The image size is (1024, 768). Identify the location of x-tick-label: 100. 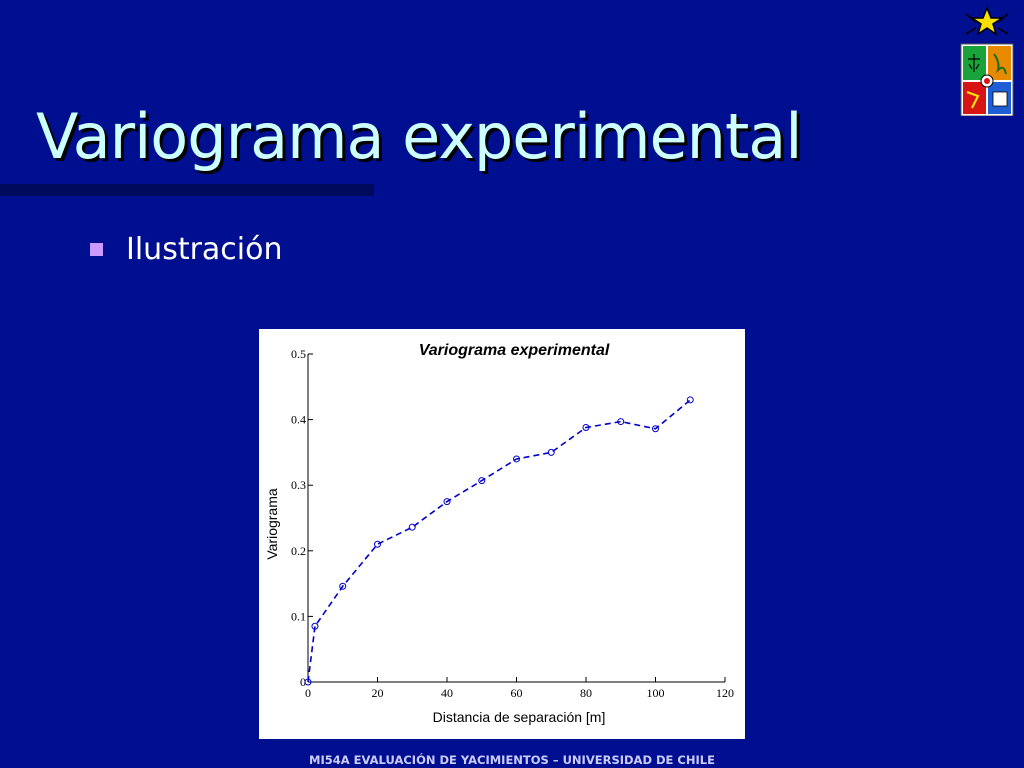
(656, 693).